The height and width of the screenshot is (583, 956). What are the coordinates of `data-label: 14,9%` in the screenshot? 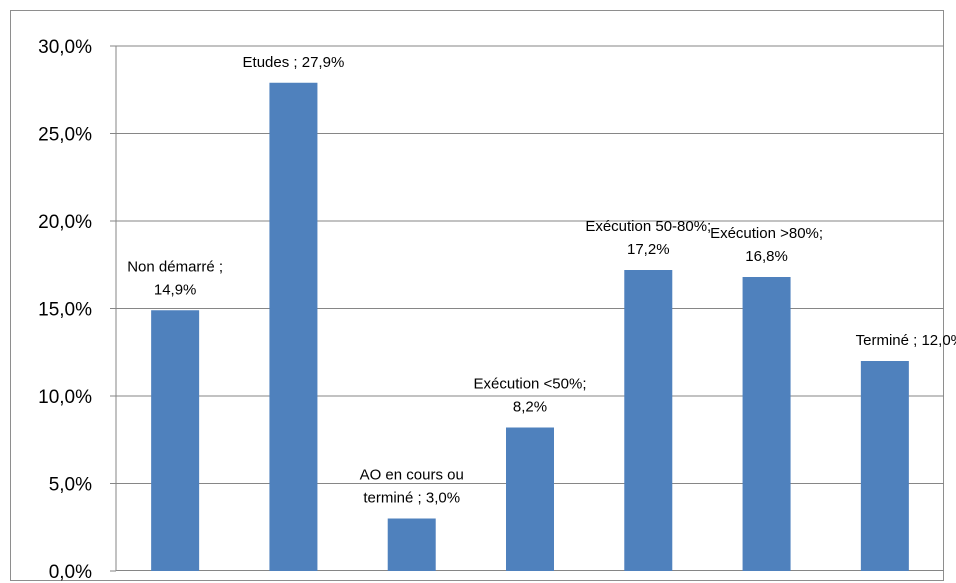 It's located at (175, 289).